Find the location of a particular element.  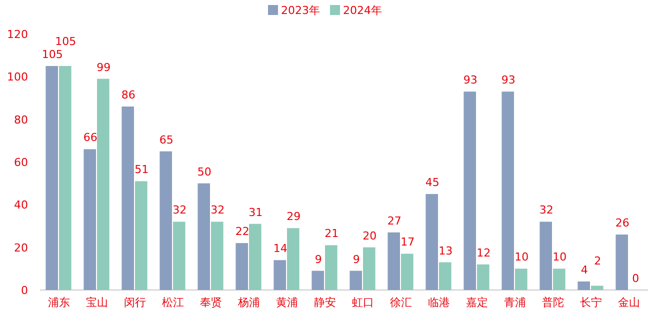

x-tick-label: 嘉定 is located at coordinates (477, 302).